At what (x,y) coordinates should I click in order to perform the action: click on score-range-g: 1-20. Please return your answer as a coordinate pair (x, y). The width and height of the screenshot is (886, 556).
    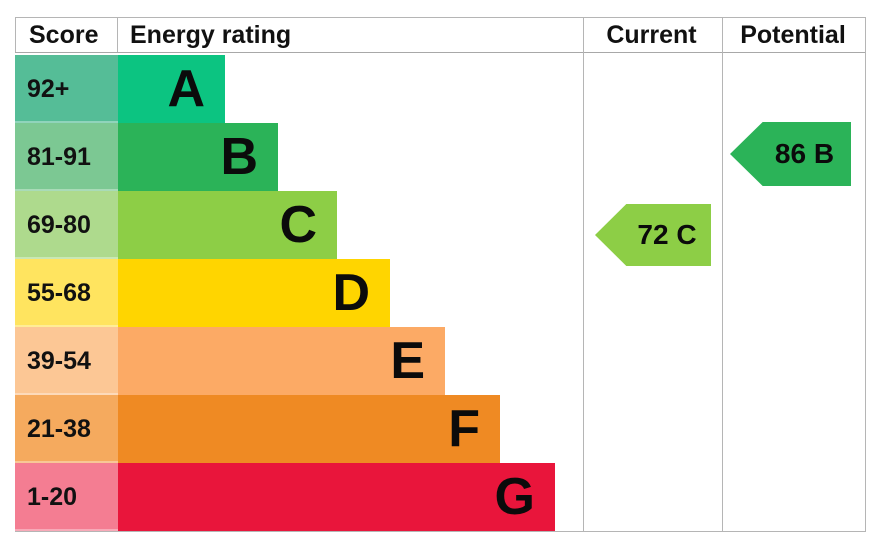
    Looking at the image, I should click on (66, 497).